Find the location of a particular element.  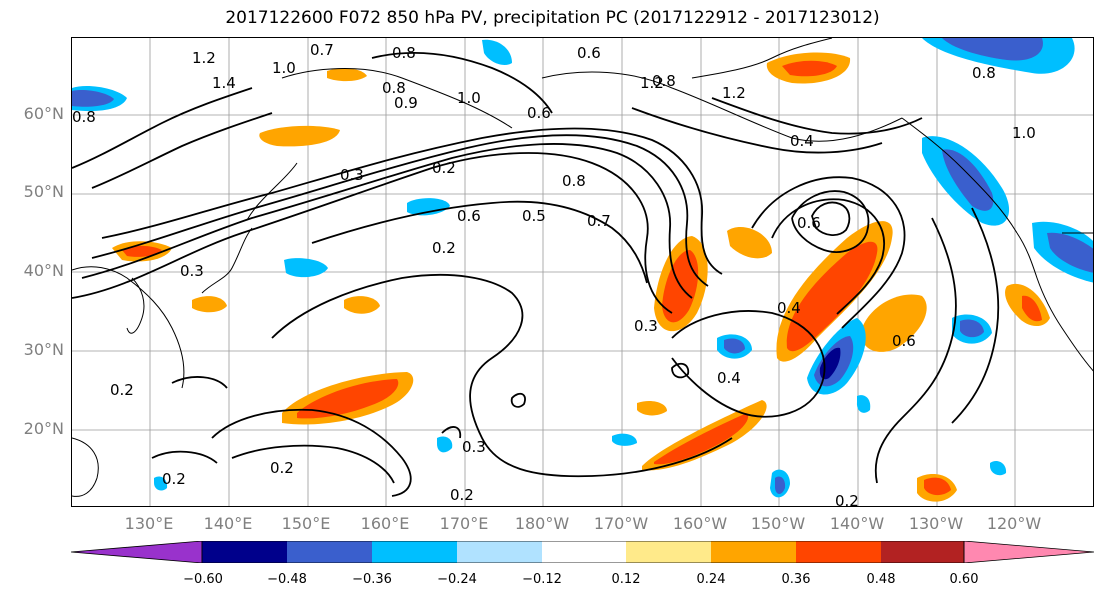

lon-label-180w: 180°W is located at coordinates (542, 523).